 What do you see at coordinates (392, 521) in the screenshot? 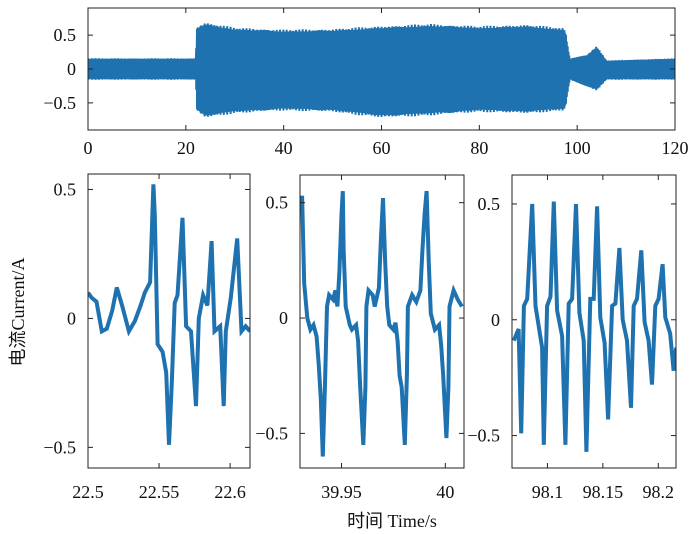
I see `x-axis-label: 时间 Time/s` at bounding box center [392, 521].